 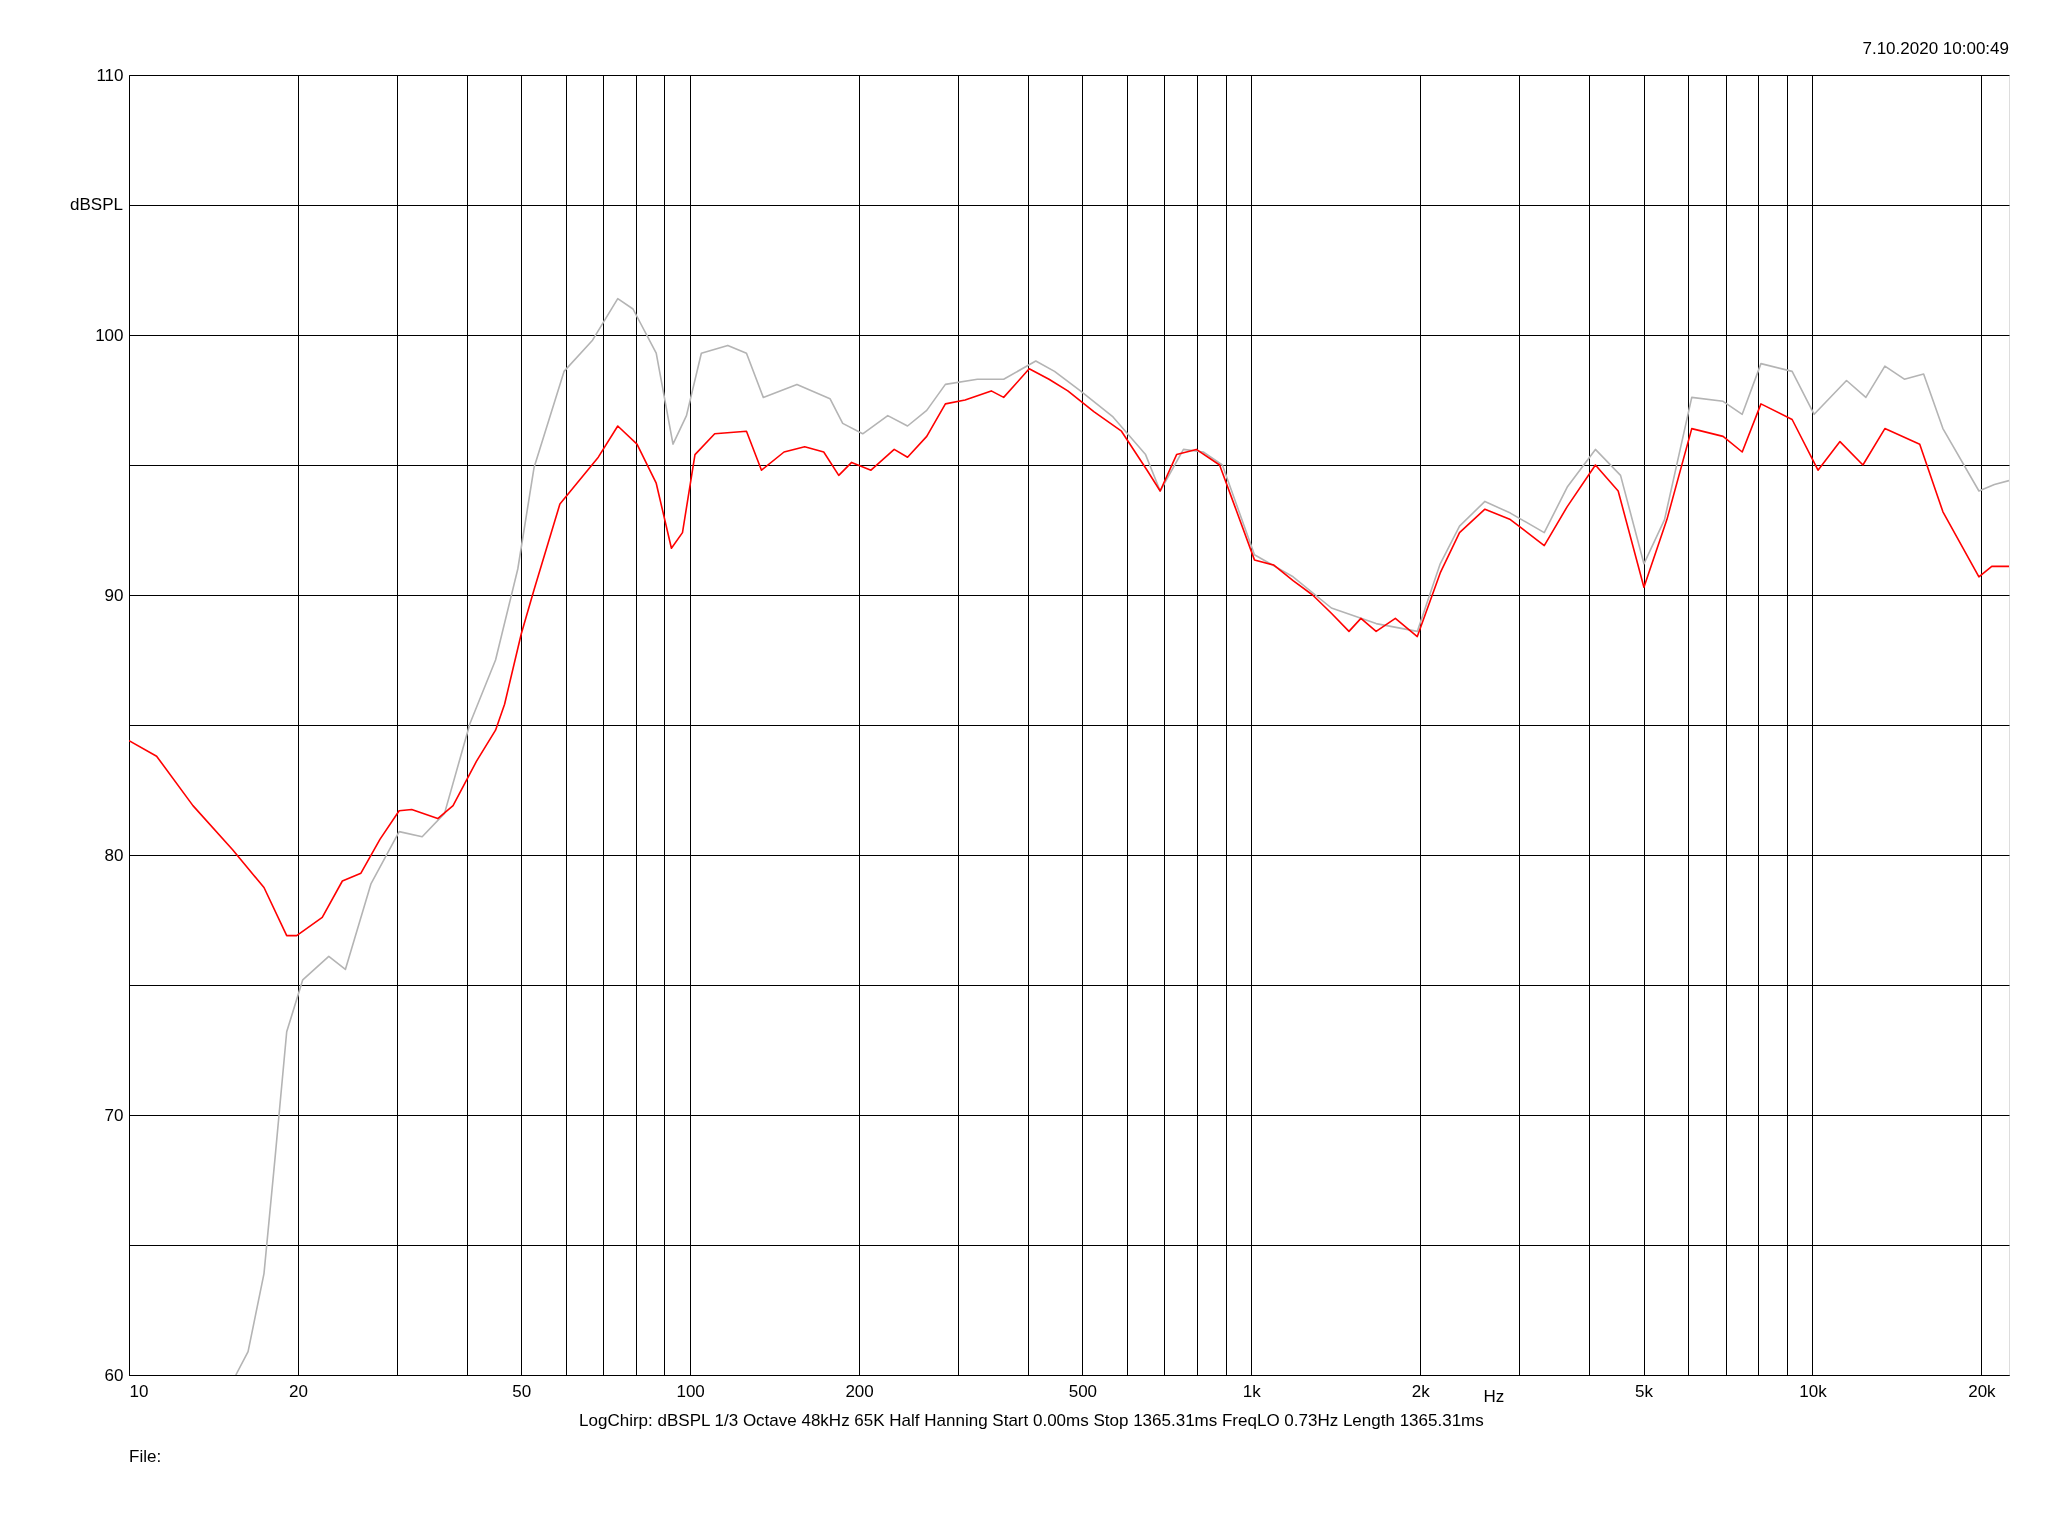 What do you see at coordinates (145, 1456) in the screenshot?
I see `text: File:` at bounding box center [145, 1456].